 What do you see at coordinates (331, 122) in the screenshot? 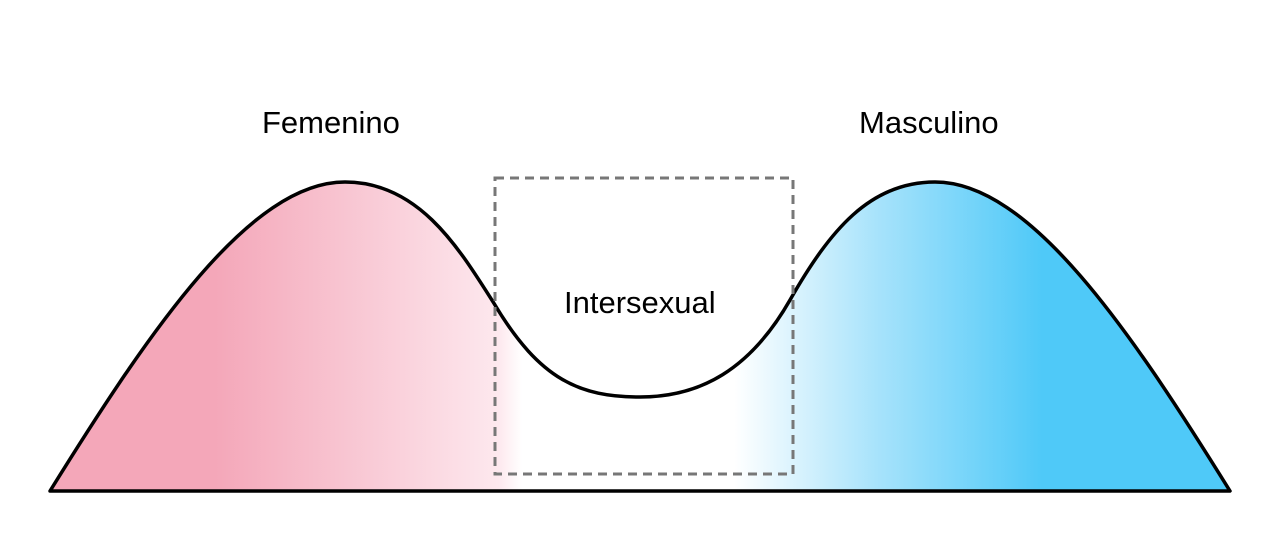
I see `label-female: Femenino` at bounding box center [331, 122].